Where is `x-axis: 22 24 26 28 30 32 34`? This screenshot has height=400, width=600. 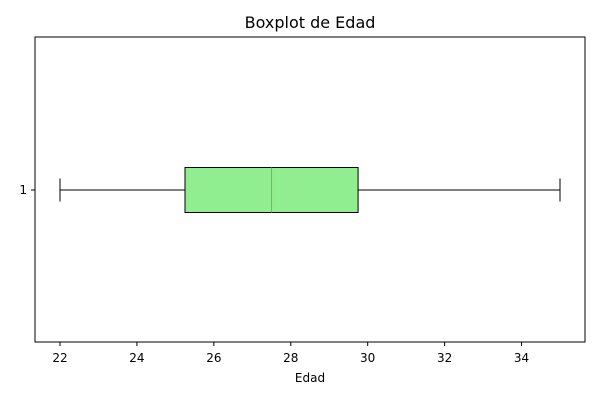
x-axis: 22 24 26 28 30 32 34 is located at coordinates (290, 353).